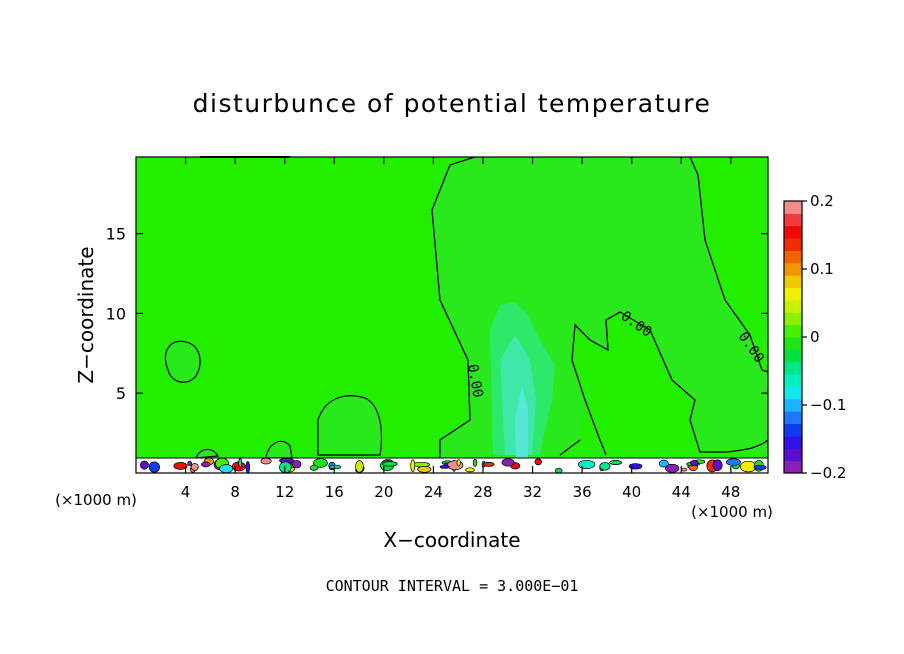  I want to click on y-tick-label-15: 15, so click(116, 234).